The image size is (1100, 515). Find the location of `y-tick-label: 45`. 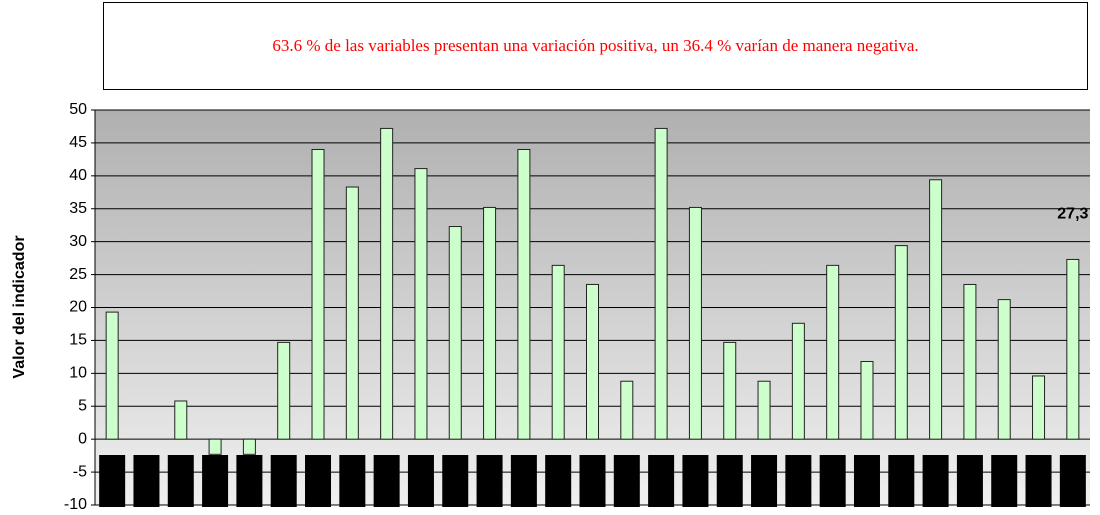

y-tick-label: 45 is located at coordinates (78, 142).